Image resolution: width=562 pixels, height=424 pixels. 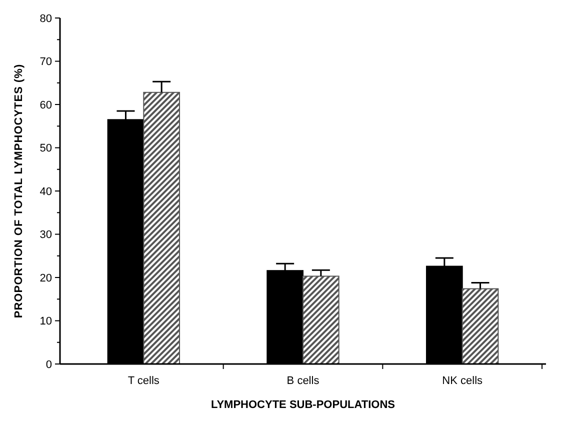 I want to click on x-tick-label: B cells, so click(x=303, y=381).